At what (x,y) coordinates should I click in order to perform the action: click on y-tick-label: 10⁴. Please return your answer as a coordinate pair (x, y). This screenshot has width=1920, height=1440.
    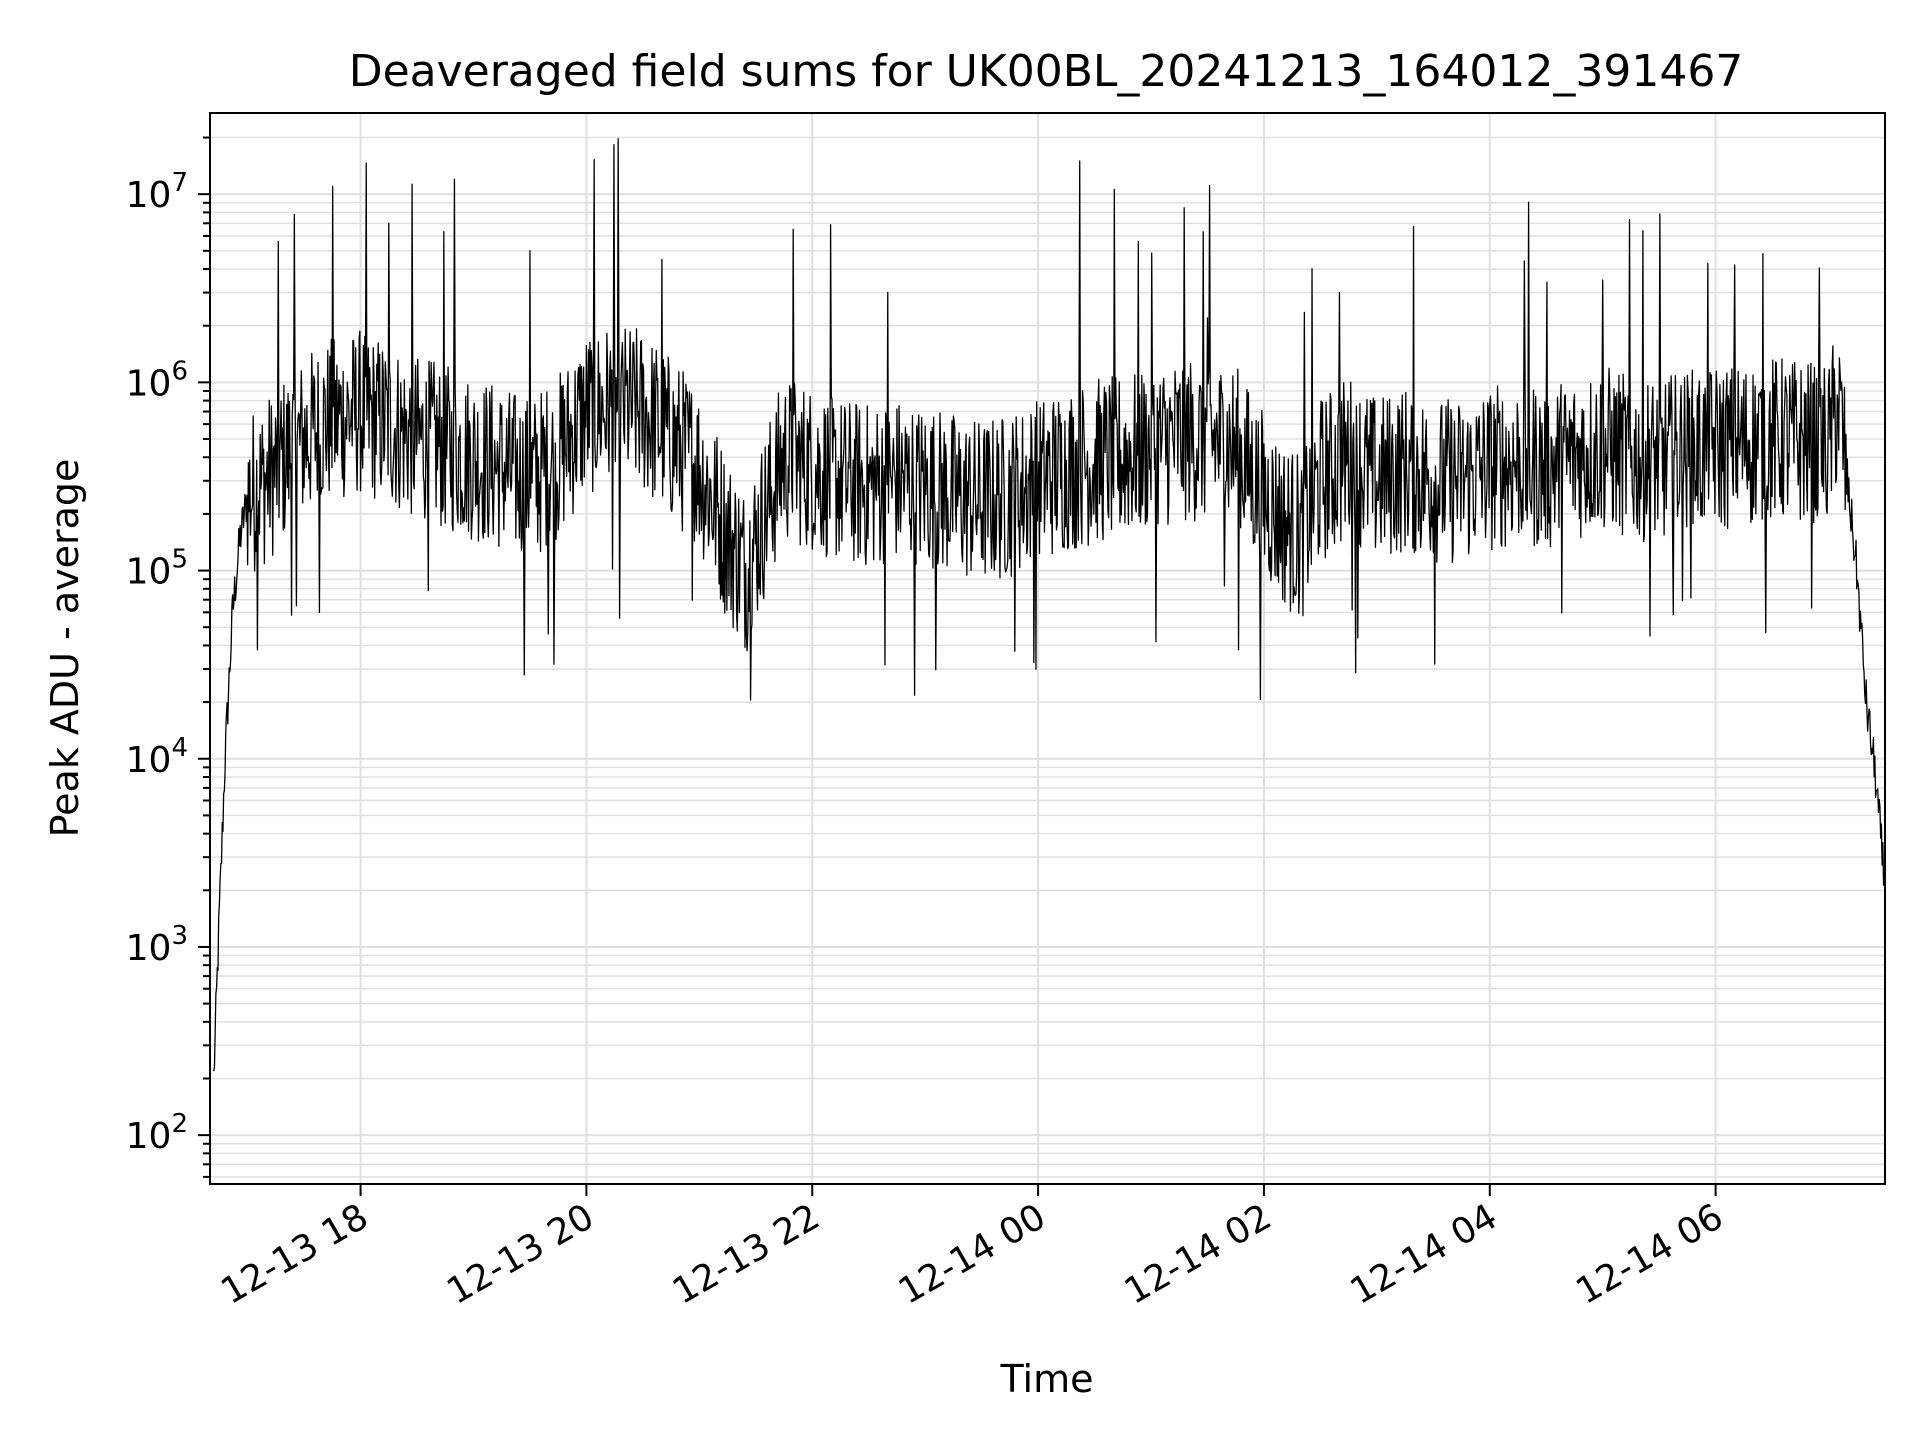
    Looking at the image, I should click on (157, 757).